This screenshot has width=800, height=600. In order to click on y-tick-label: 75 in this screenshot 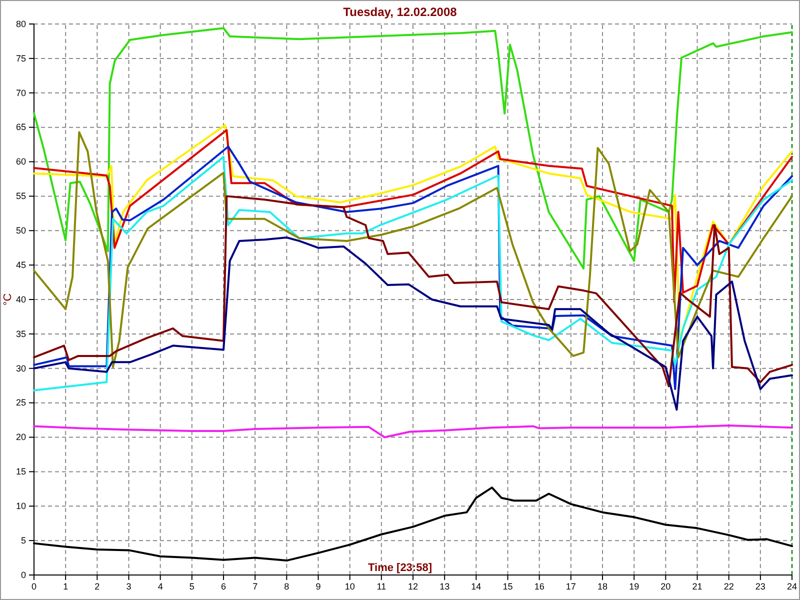, I will do `click(21, 58)`.